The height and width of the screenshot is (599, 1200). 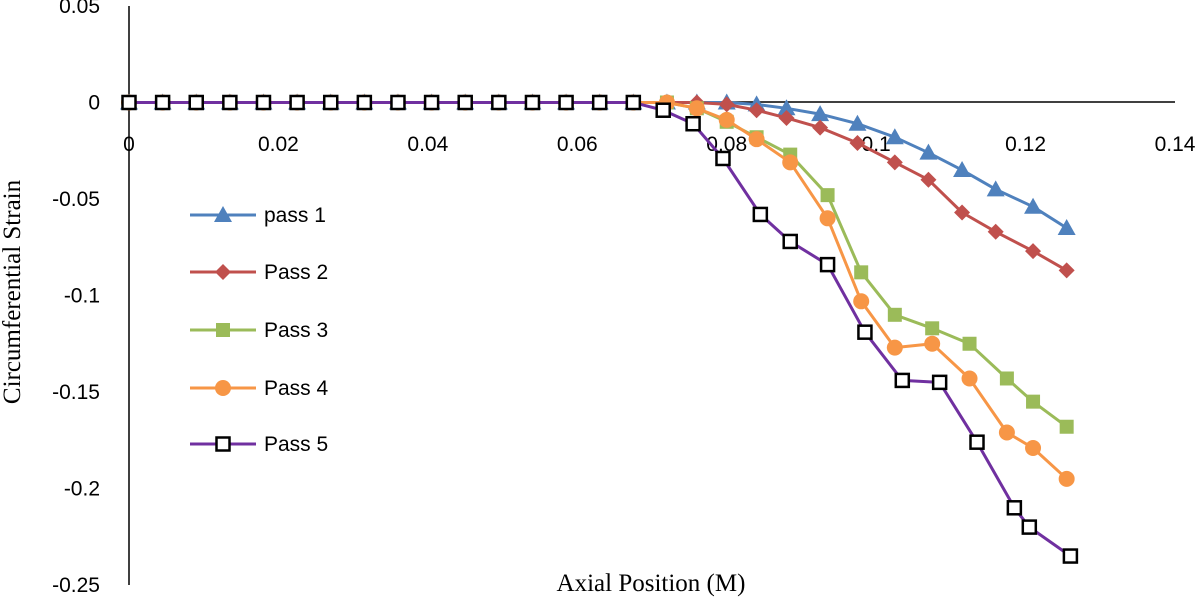 What do you see at coordinates (259, 272) in the screenshot?
I see `legend-item: Pass 2` at bounding box center [259, 272].